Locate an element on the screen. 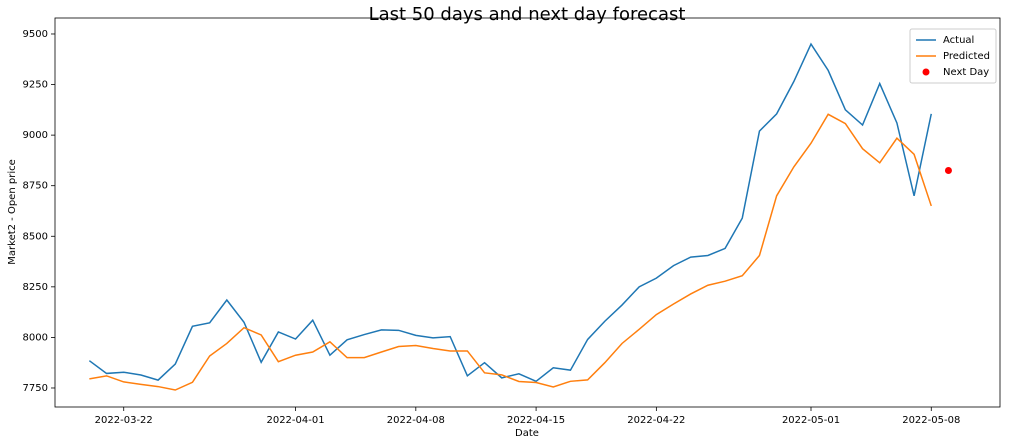  y-tick-label: 8000 is located at coordinates (35, 337).